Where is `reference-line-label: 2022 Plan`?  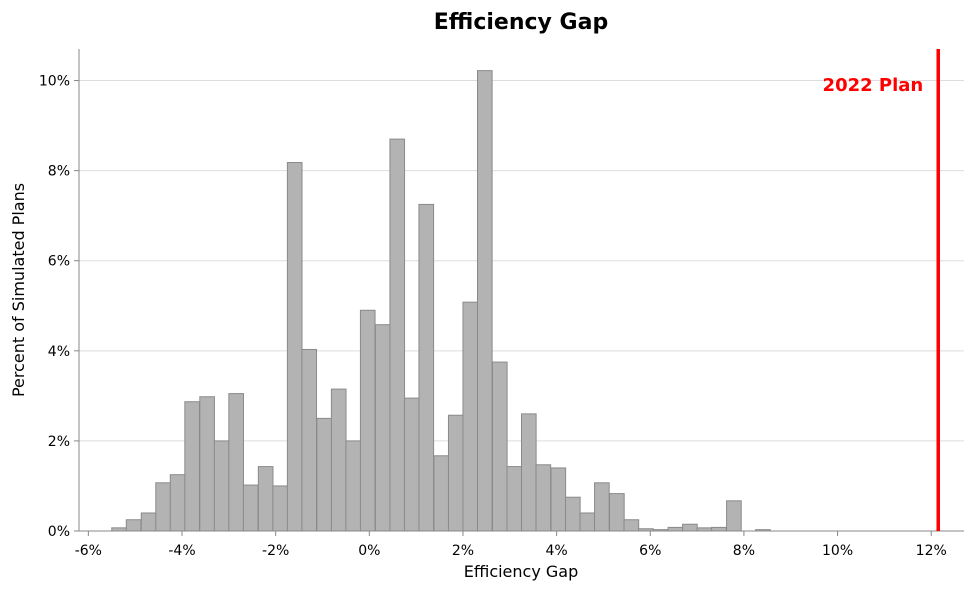 reference-line-label: 2022 Plan is located at coordinates (873, 85).